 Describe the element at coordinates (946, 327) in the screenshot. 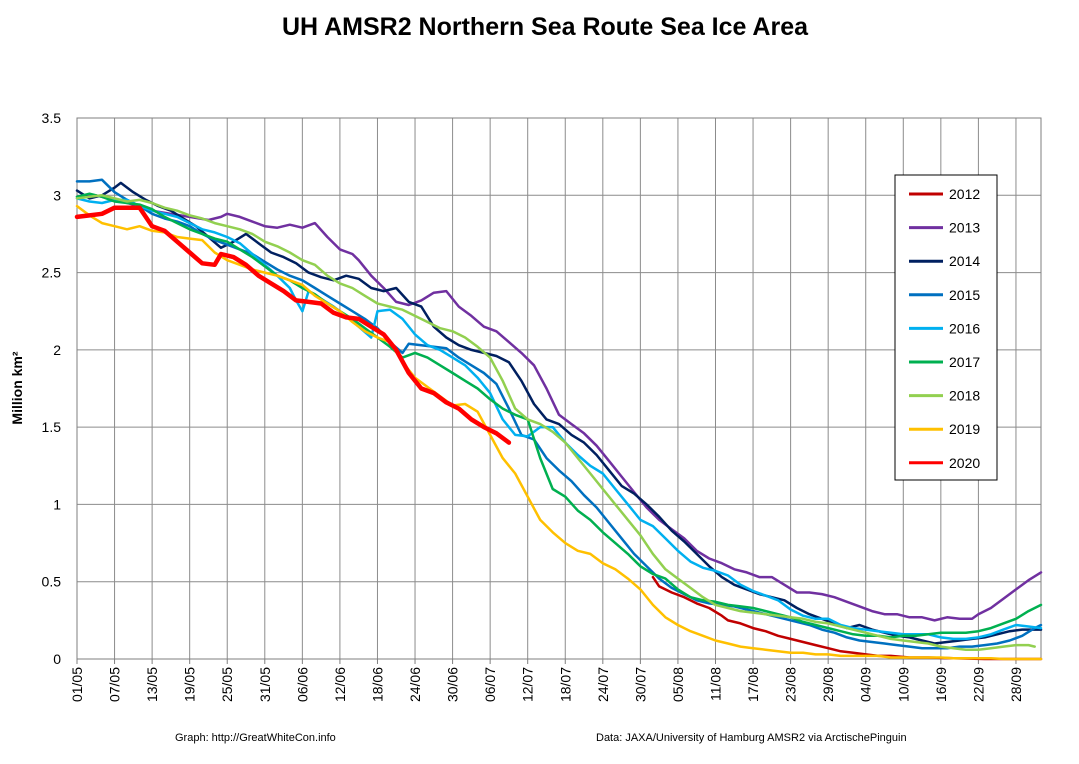

I see `legend: 2012 2013 2014 2015 2016 2017 2018 2019 2020` at that location.